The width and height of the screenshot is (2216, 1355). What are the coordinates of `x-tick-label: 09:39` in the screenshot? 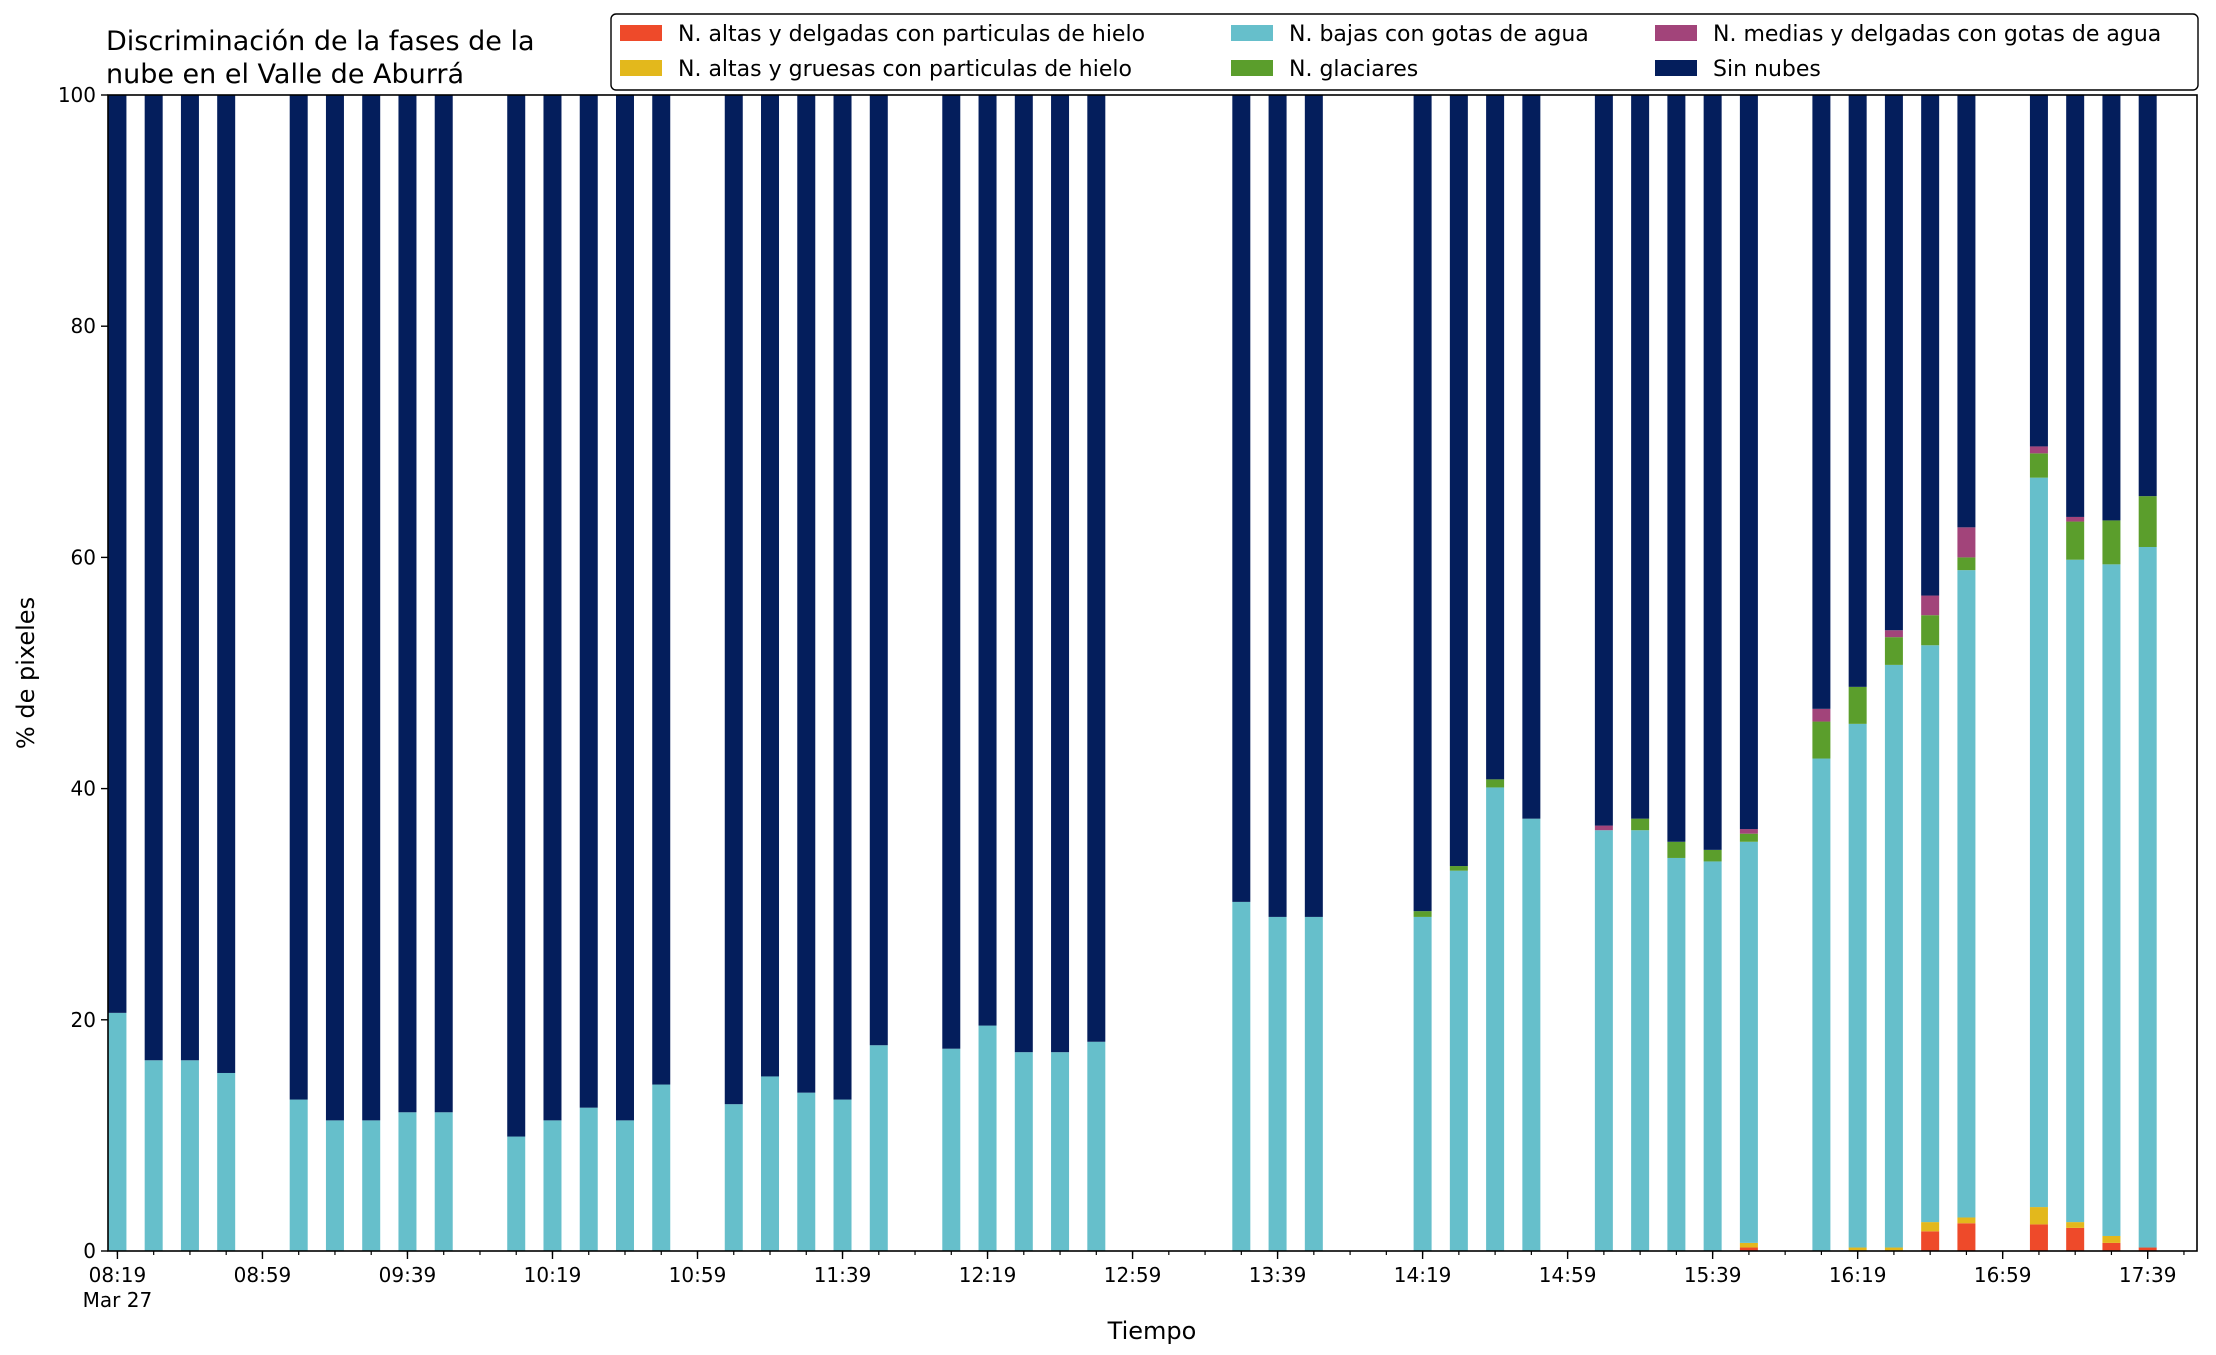 It's located at (408, 1275).